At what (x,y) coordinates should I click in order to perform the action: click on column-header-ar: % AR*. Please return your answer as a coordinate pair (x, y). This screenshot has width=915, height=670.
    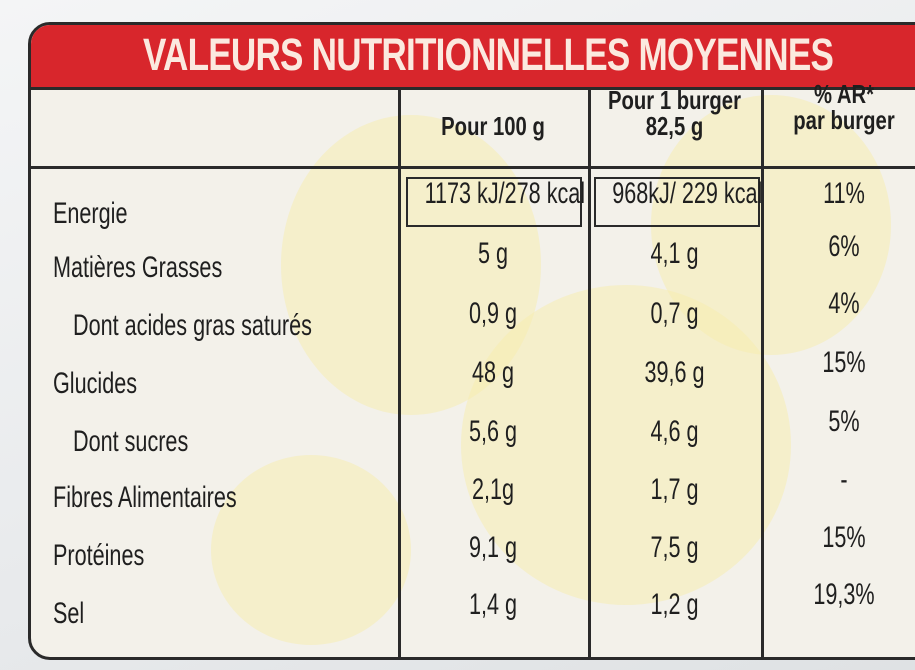
    Looking at the image, I should click on (844, 94).